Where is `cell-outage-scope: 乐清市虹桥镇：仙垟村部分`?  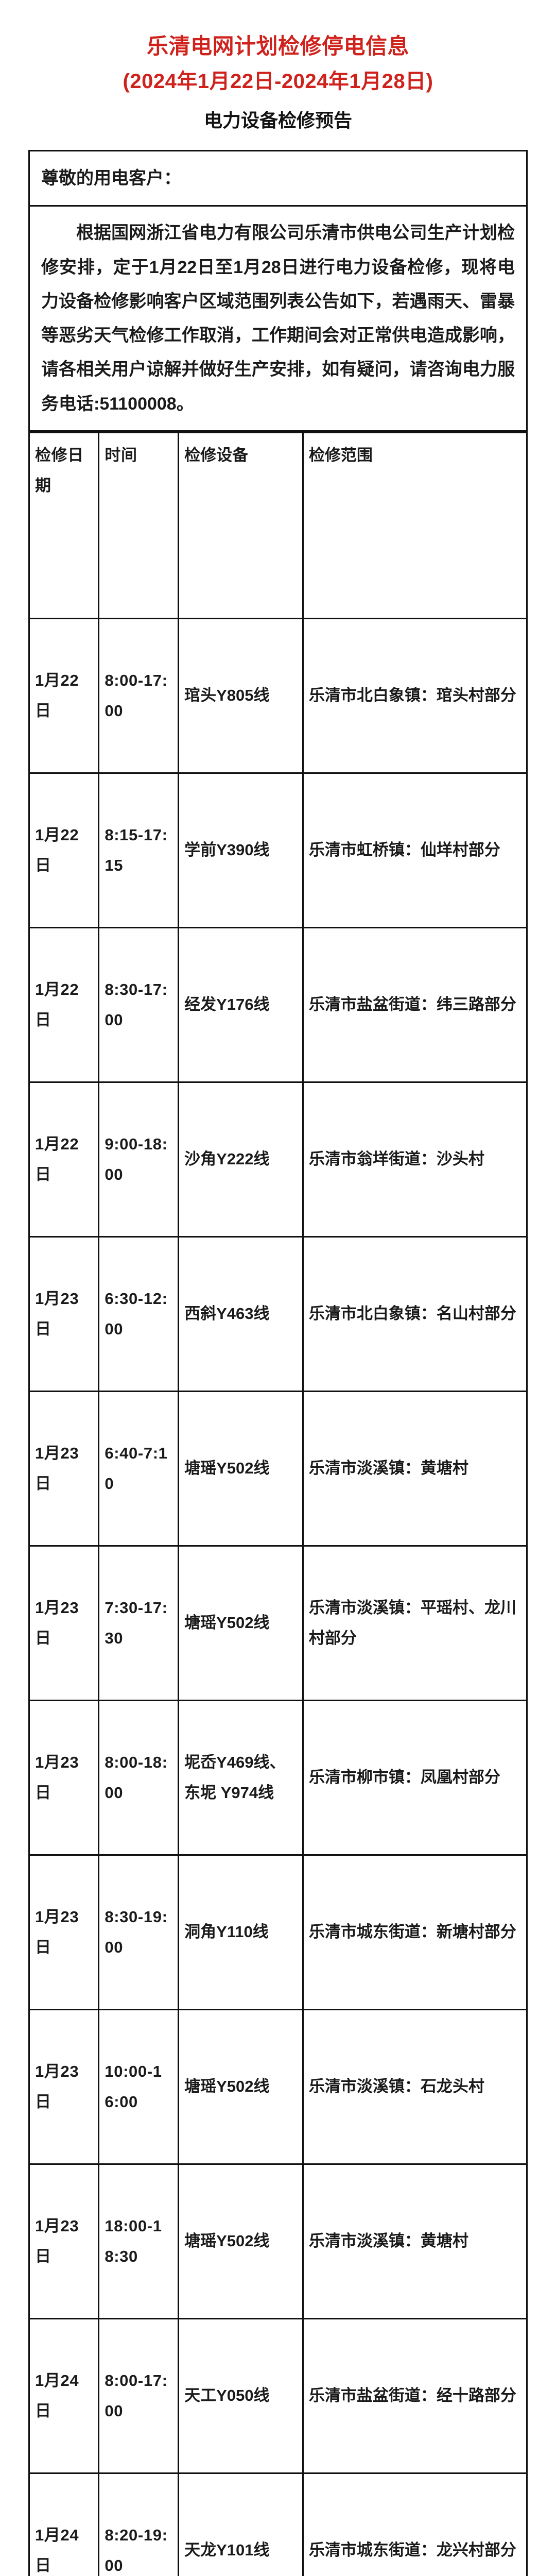 cell-outage-scope: 乐清市虹桥镇：仙垟村部分 is located at coordinates (415, 851).